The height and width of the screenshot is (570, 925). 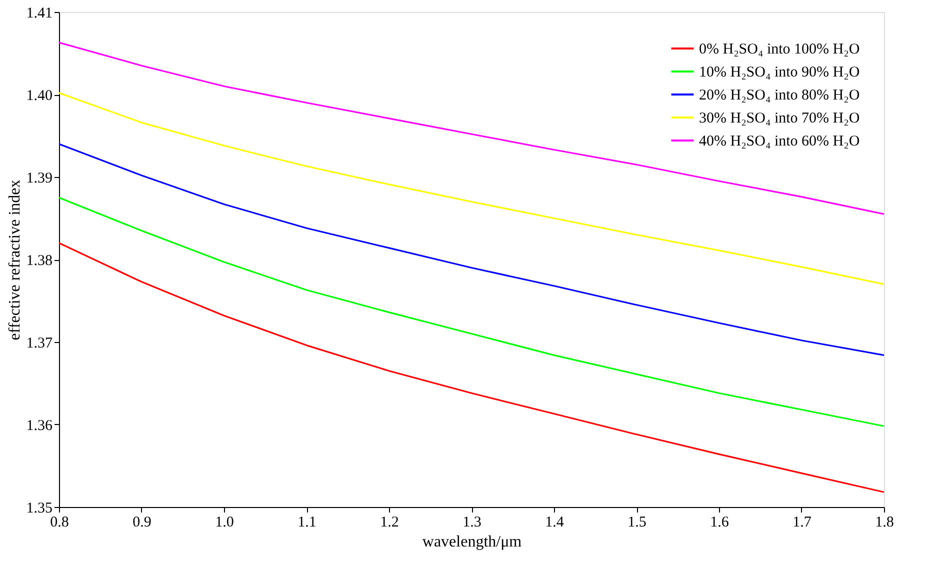 I want to click on y-tick-label: 1.39, so click(x=39, y=178).